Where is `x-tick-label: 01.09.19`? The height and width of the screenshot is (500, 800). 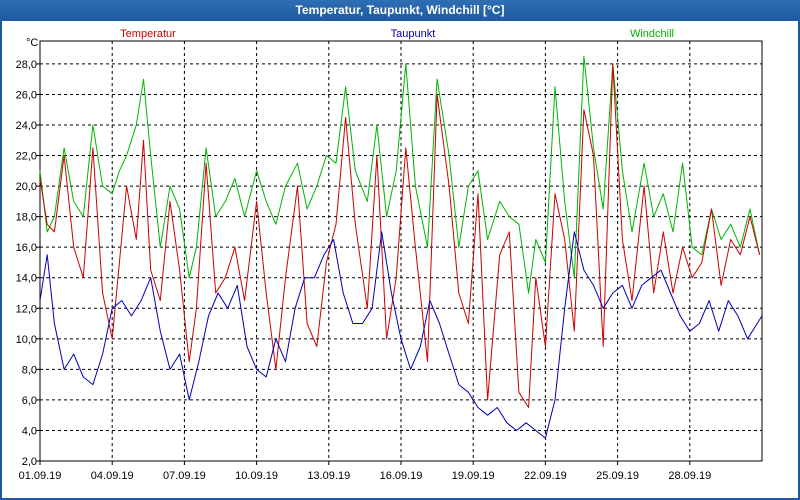
x-tick-label: 01.09.19 is located at coordinates (40, 476).